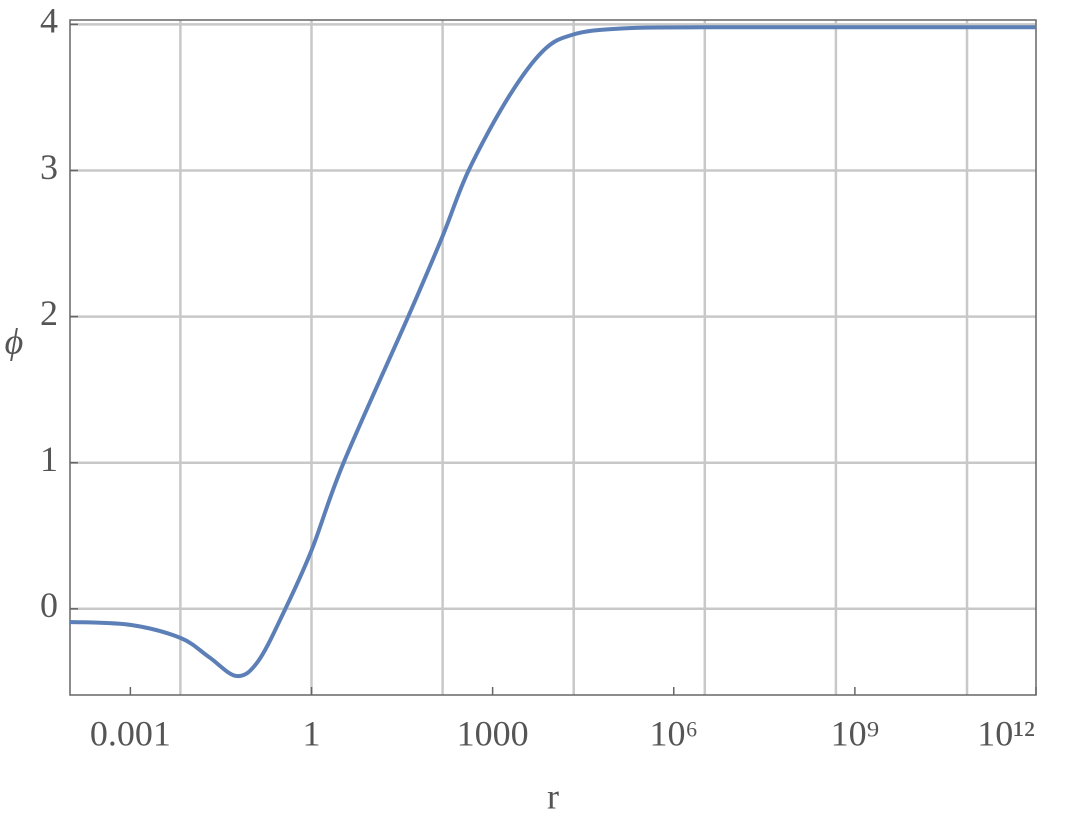 The image size is (1080, 827). What do you see at coordinates (673, 733) in the screenshot?
I see `x-tick-label: 10⁶` at bounding box center [673, 733].